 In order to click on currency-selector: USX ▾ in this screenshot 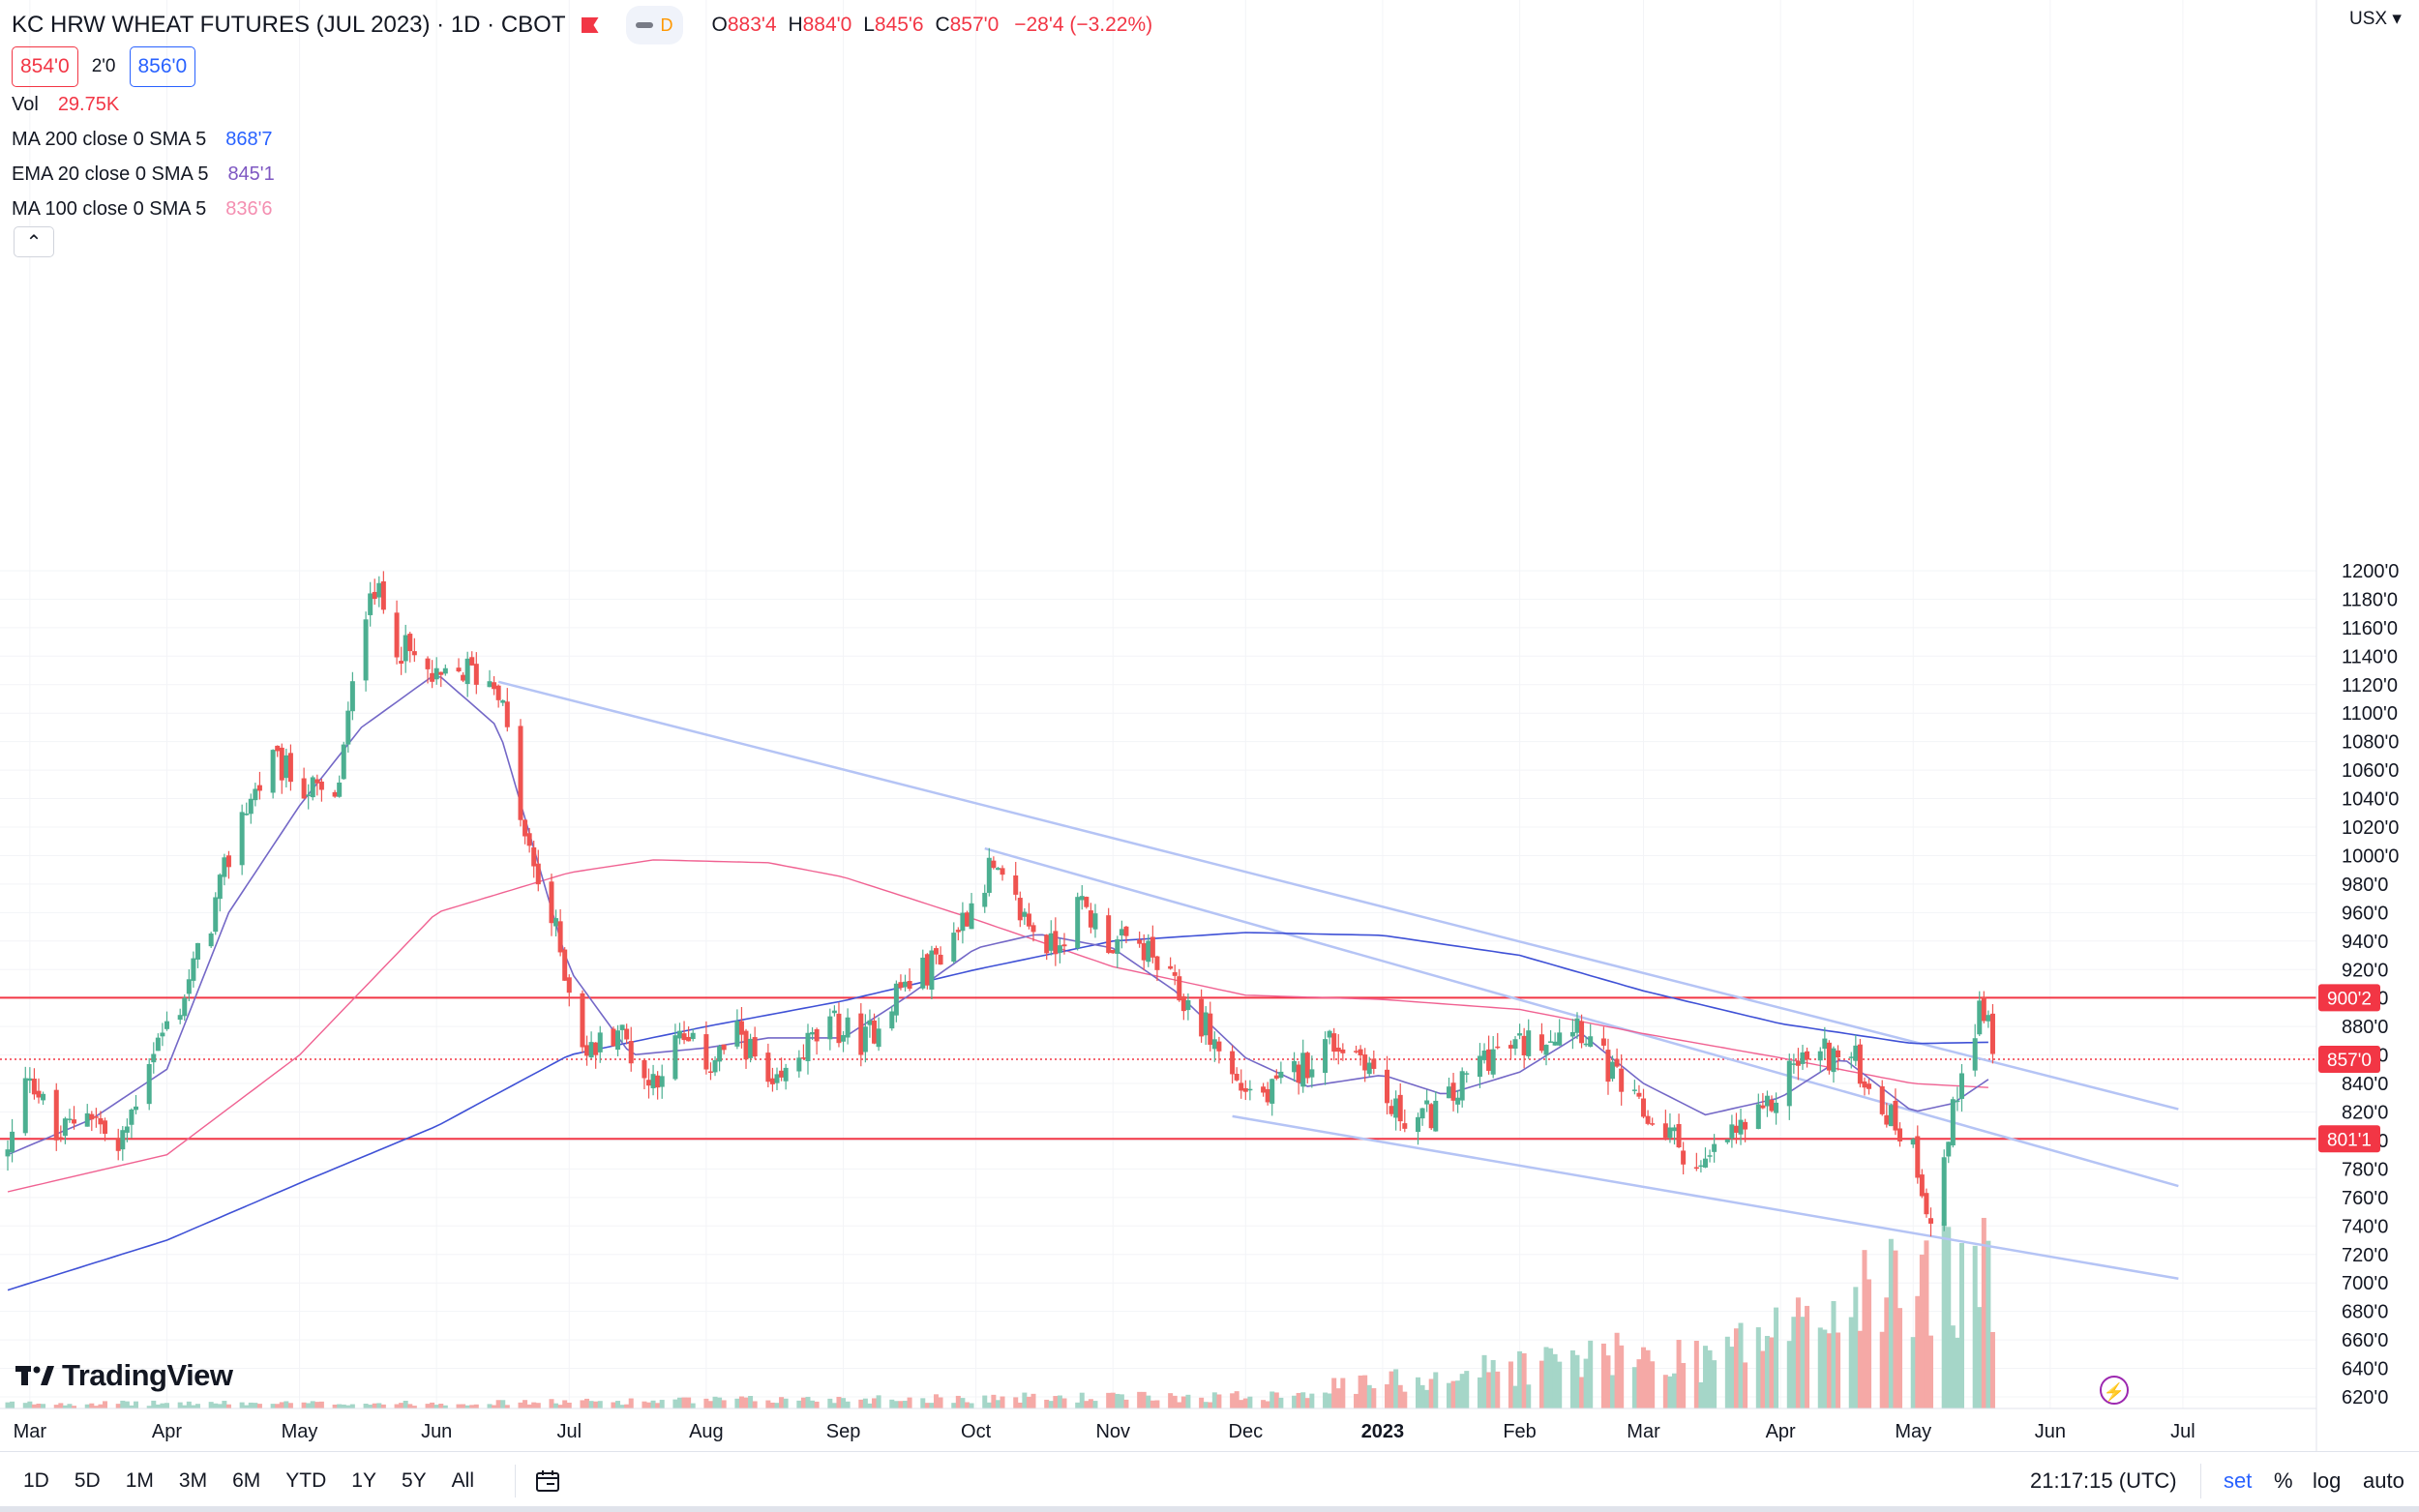, I will do `click(2376, 19)`.